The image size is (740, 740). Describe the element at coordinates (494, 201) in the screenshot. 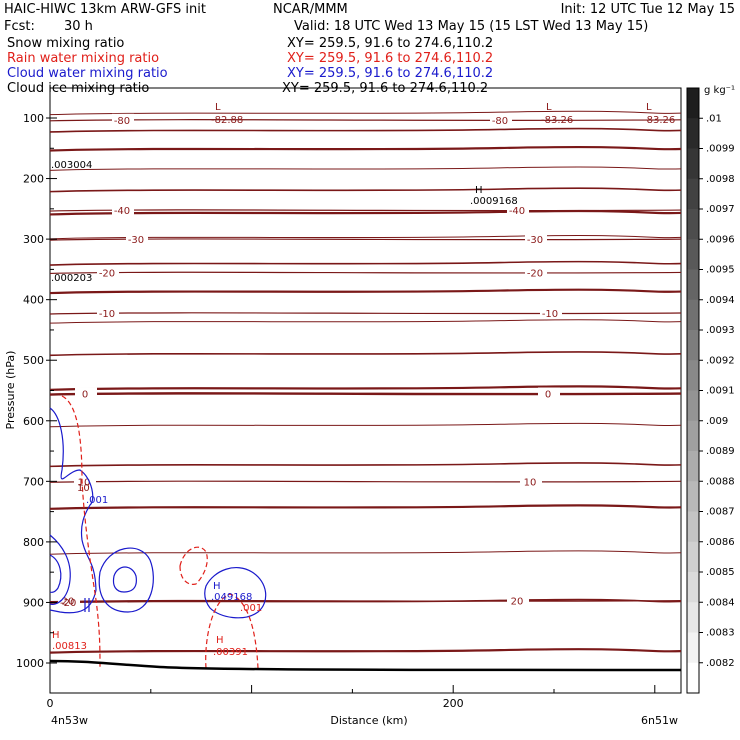

I see `snow-high-value: .0009168` at that location.